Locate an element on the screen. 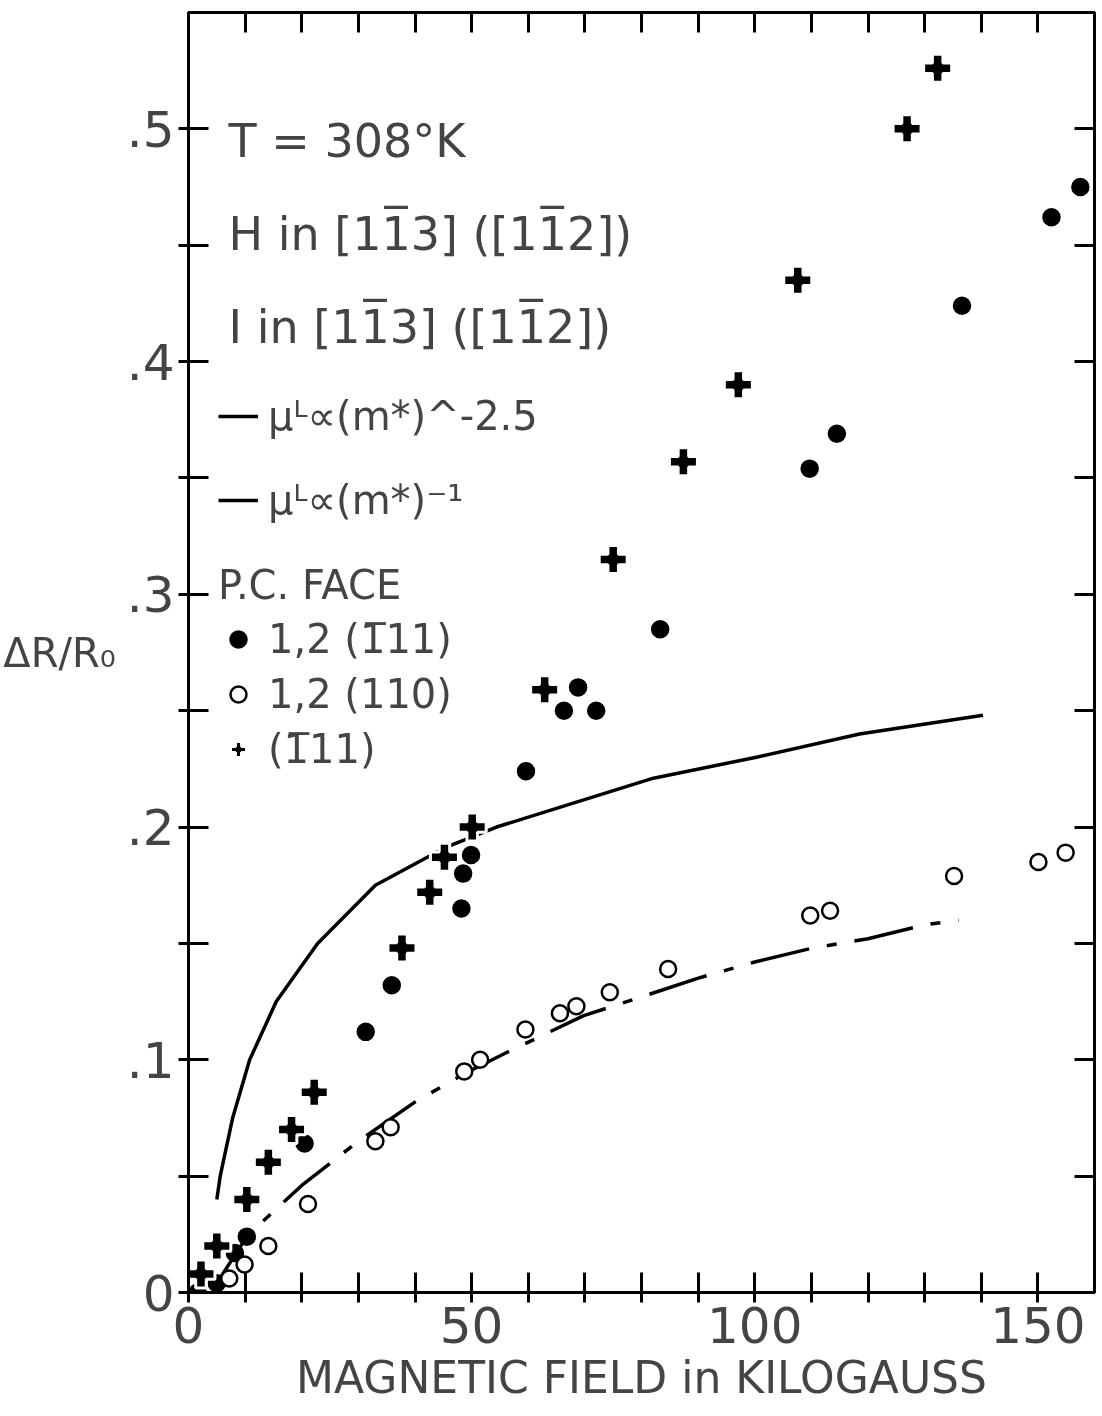 The width and height of the screenshot is (1102, 1416). legend-label: 1,2 (110) is located at coordinates (360, 694).